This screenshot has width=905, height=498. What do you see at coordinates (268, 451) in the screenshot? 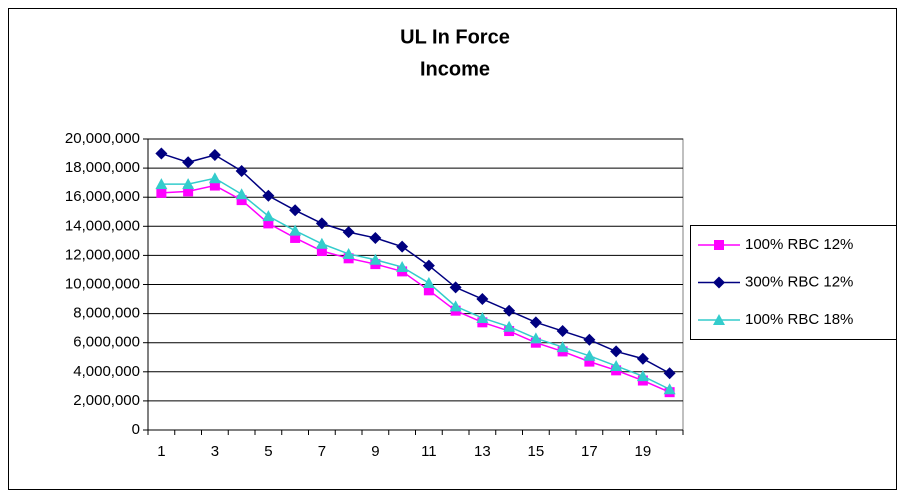
I see `x-tick-label: 5` at bounding box center [268, 451].